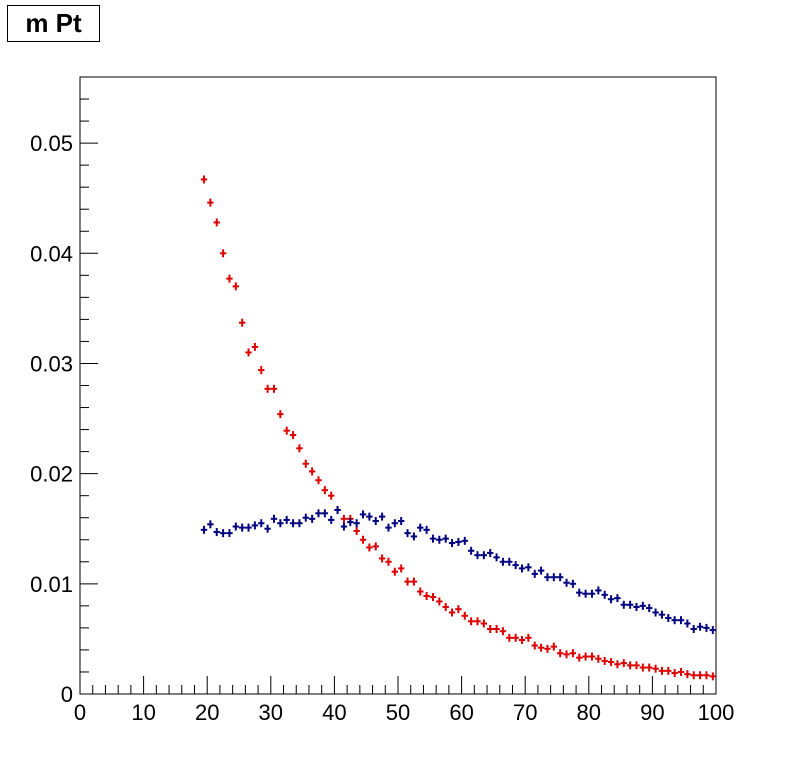 The height and width of the screenshot is (772, 796). What do you see at coordinates (51, 474) in the screenshot?
I see `y-tick-label: 0.02` at bounding box center [51, 474].